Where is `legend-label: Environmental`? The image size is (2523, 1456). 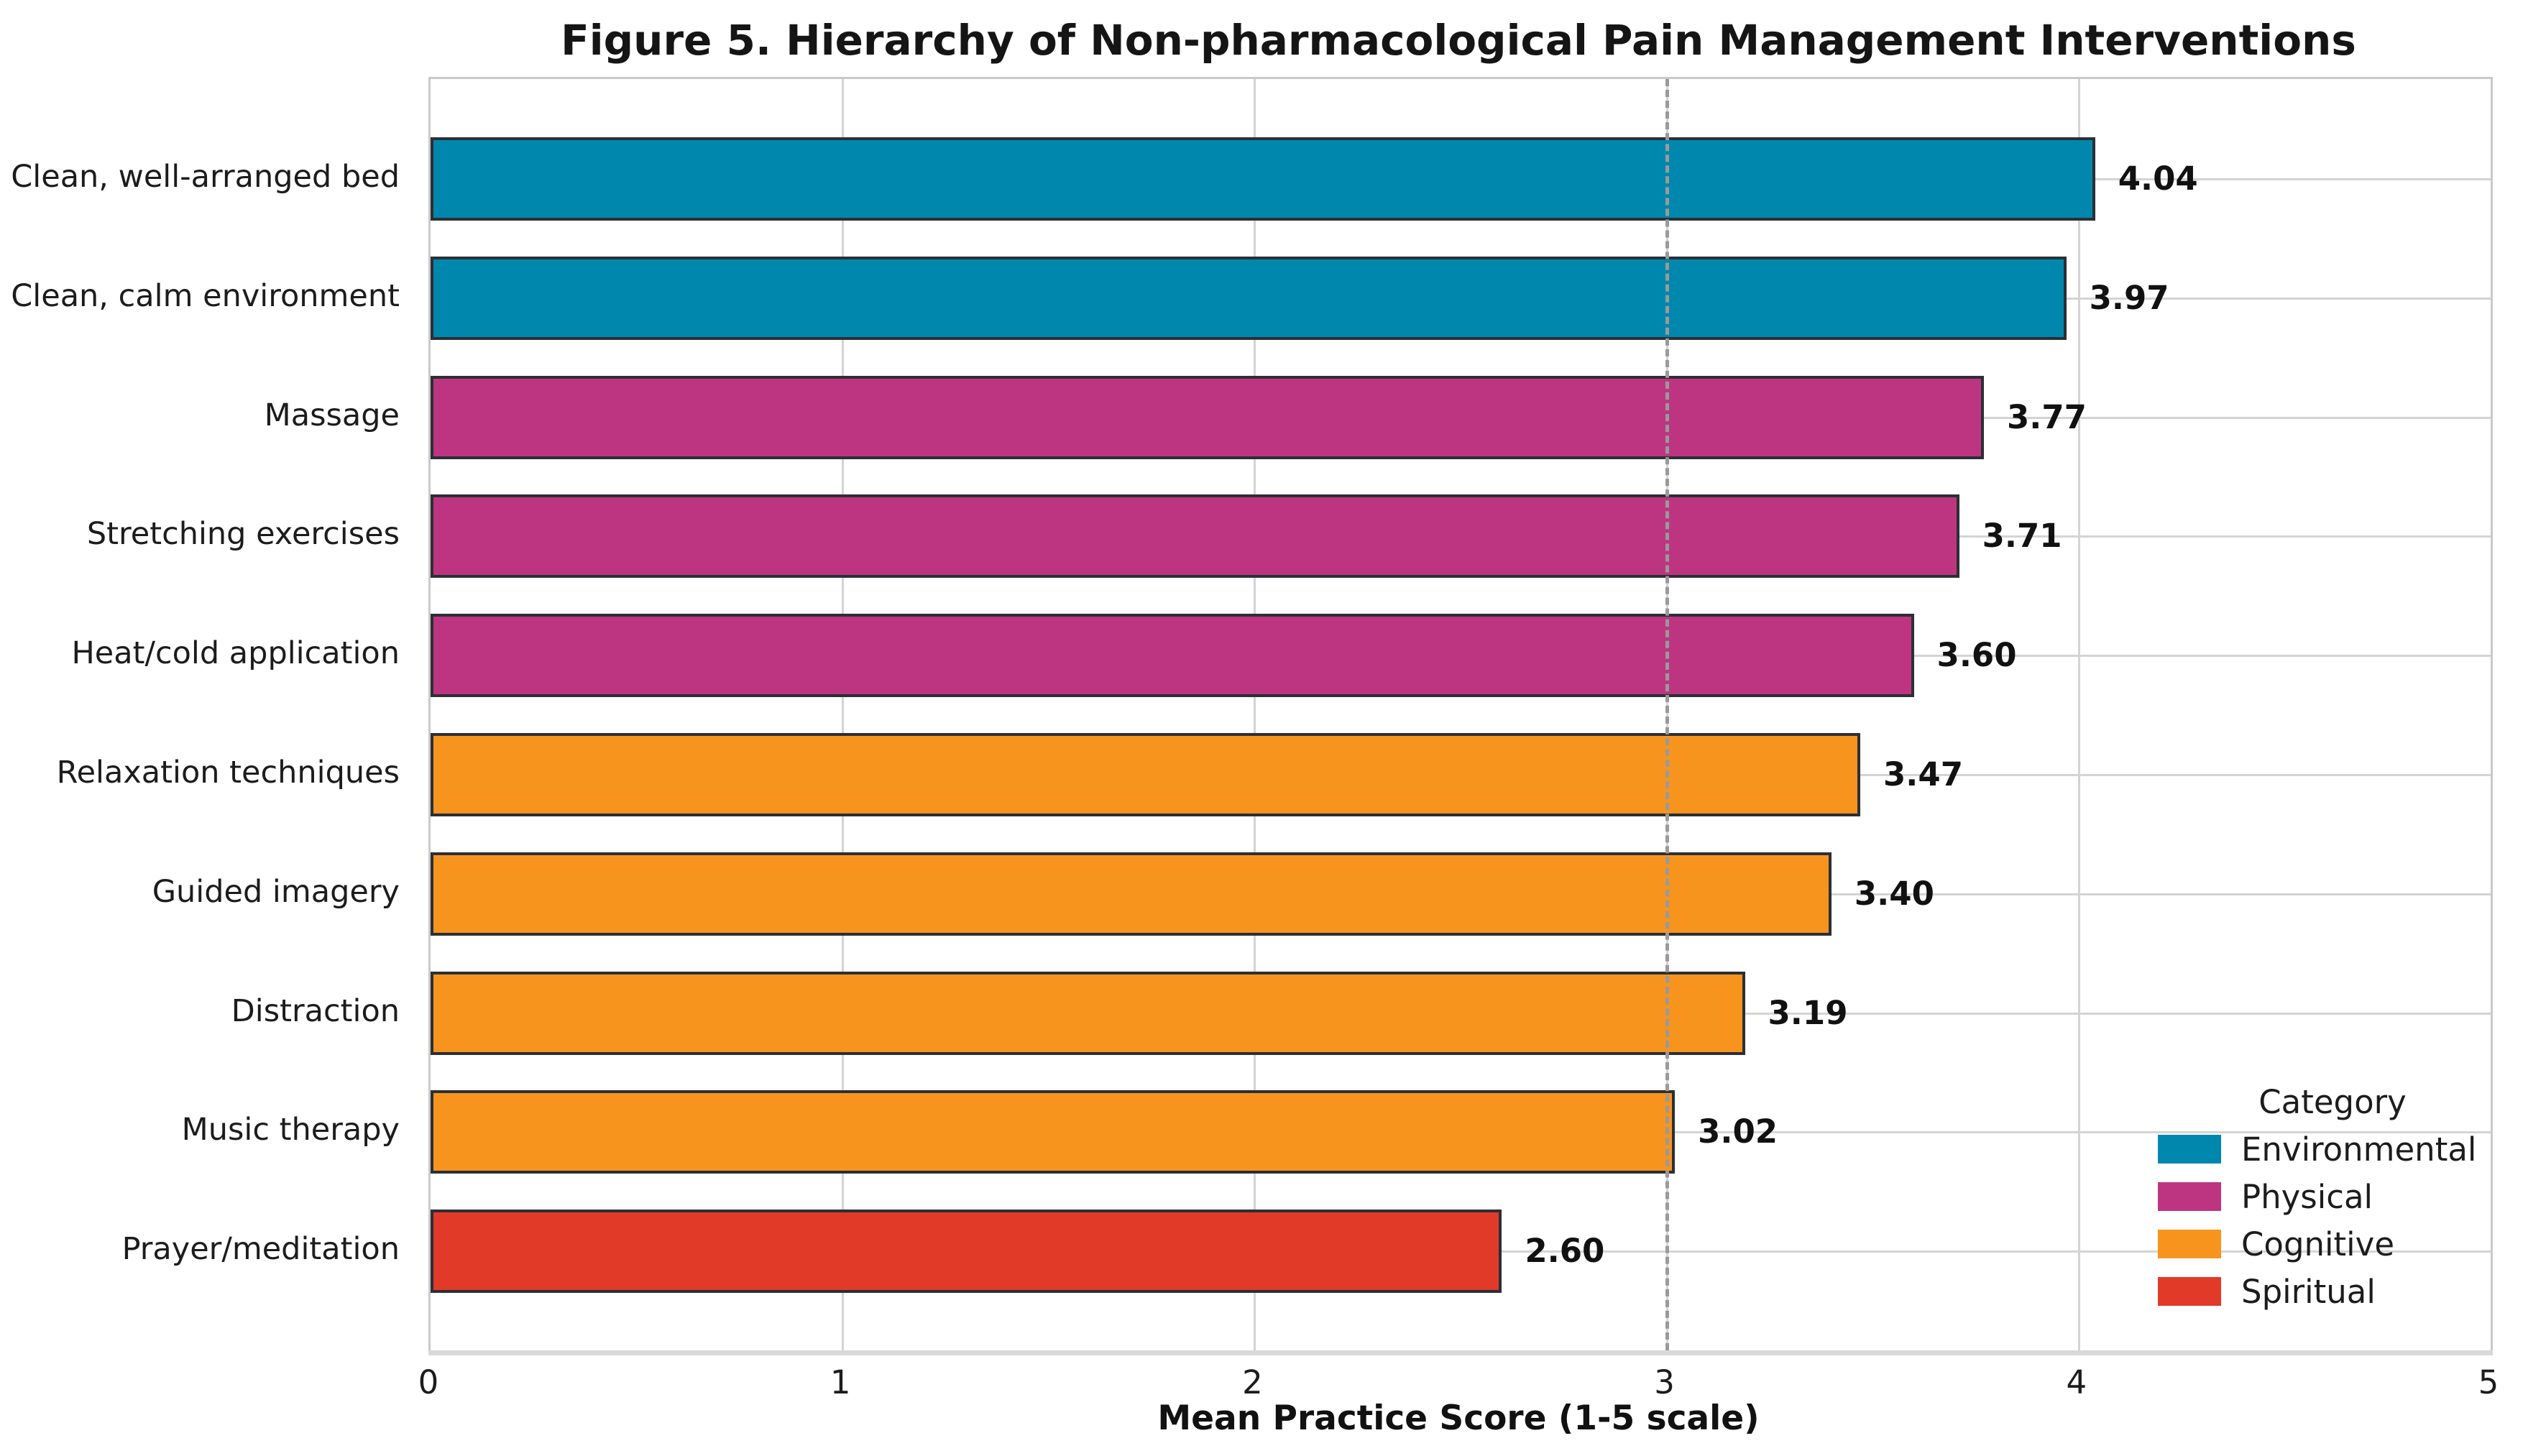
legend-label: Environmental is located at coordinates (2359, 1149).